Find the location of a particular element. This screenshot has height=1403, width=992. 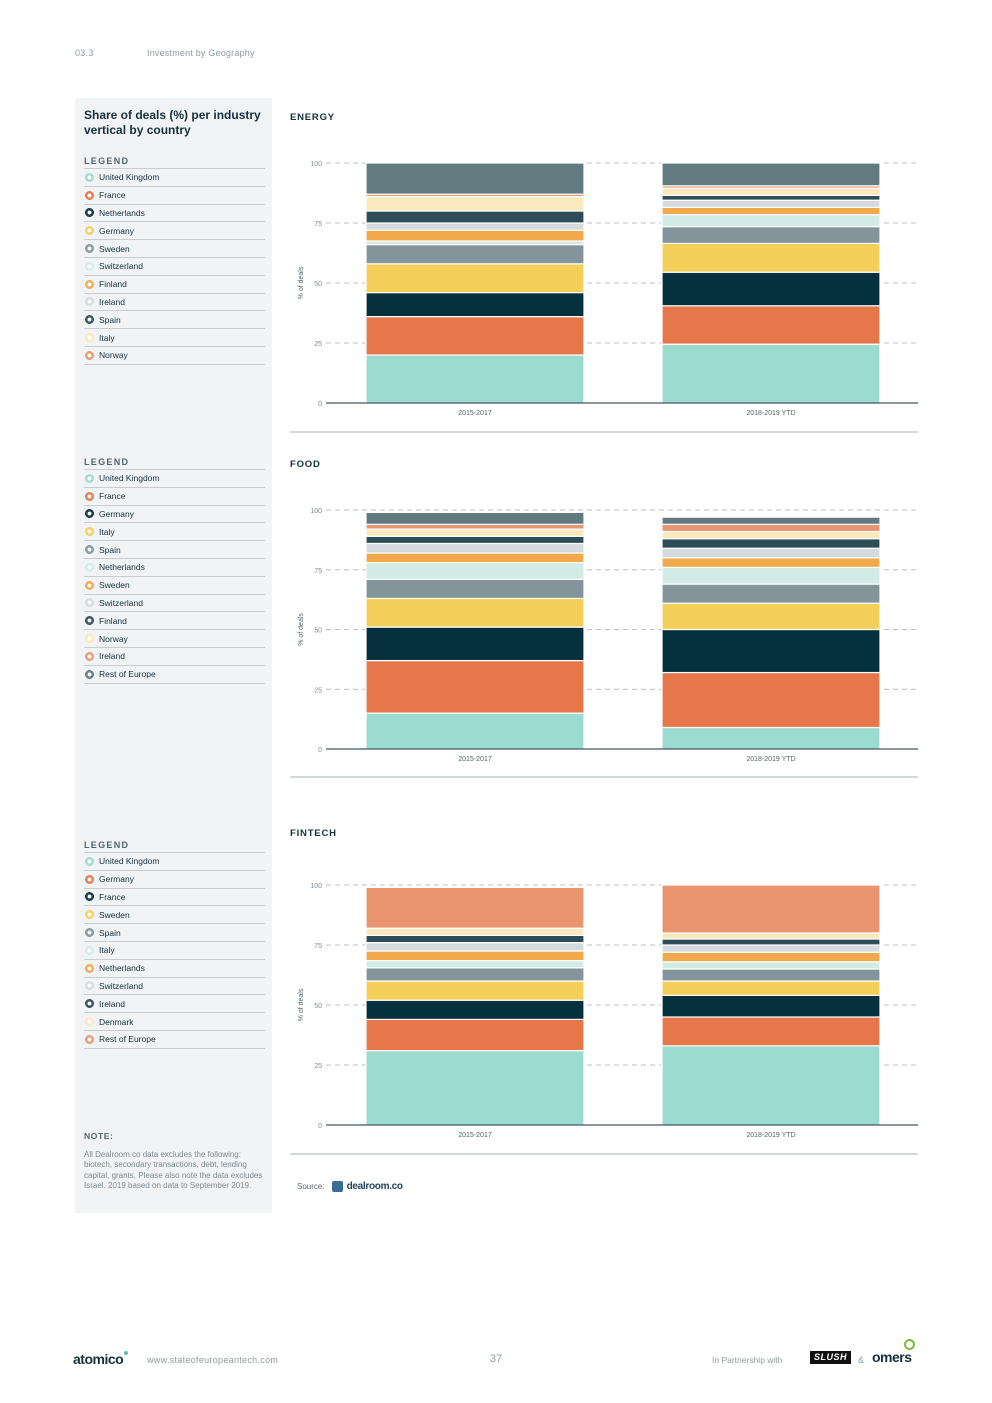

dealroom-name: dealroom.co is located at coordinates (374, 1186).